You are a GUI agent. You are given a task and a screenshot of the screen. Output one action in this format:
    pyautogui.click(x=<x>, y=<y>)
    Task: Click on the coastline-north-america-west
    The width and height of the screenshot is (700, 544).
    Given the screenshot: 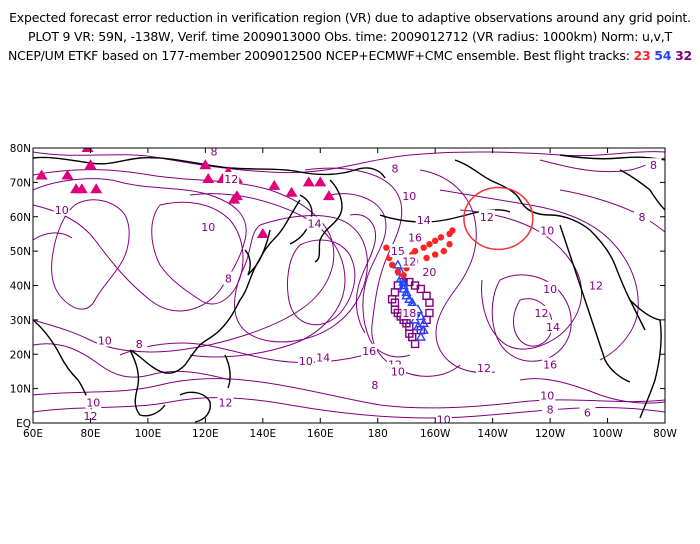 What is the action you would take?
    pyautogui.click(x=595, y=303)
    